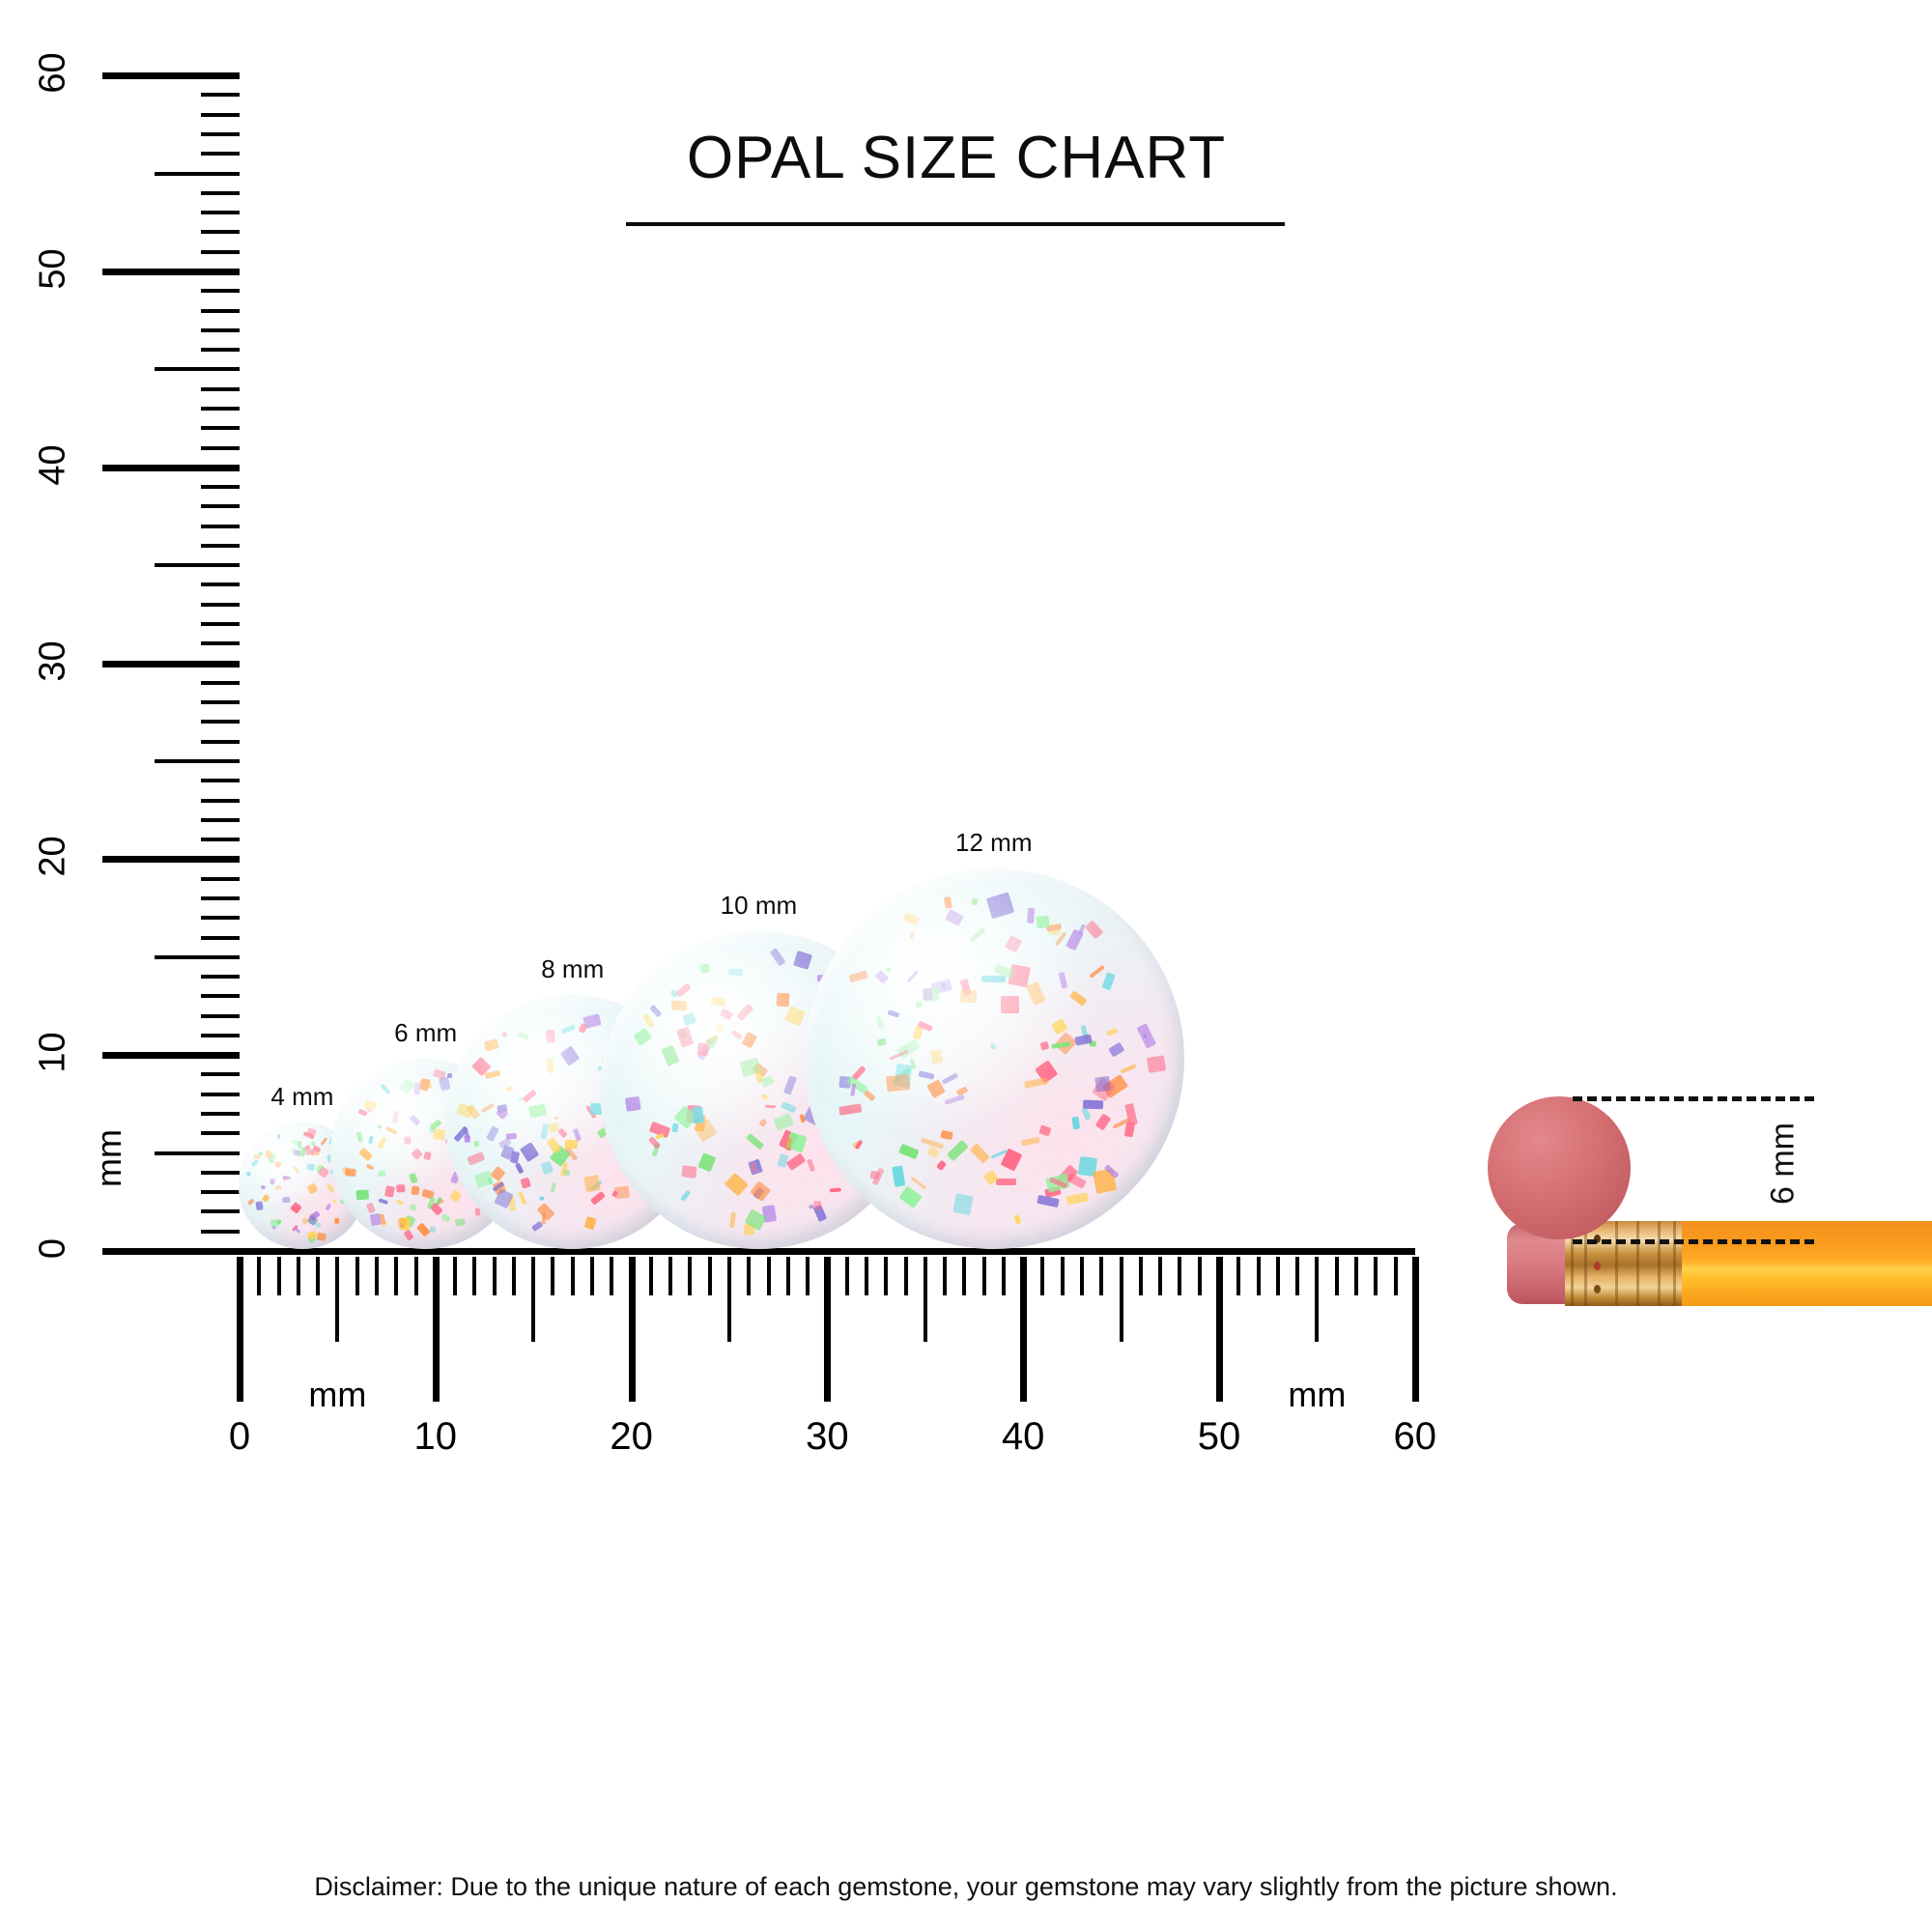  Describe the element at coordinates (302, 1096) in the screenshot. I see `gem-label-4mm: 4 mm` at that location.